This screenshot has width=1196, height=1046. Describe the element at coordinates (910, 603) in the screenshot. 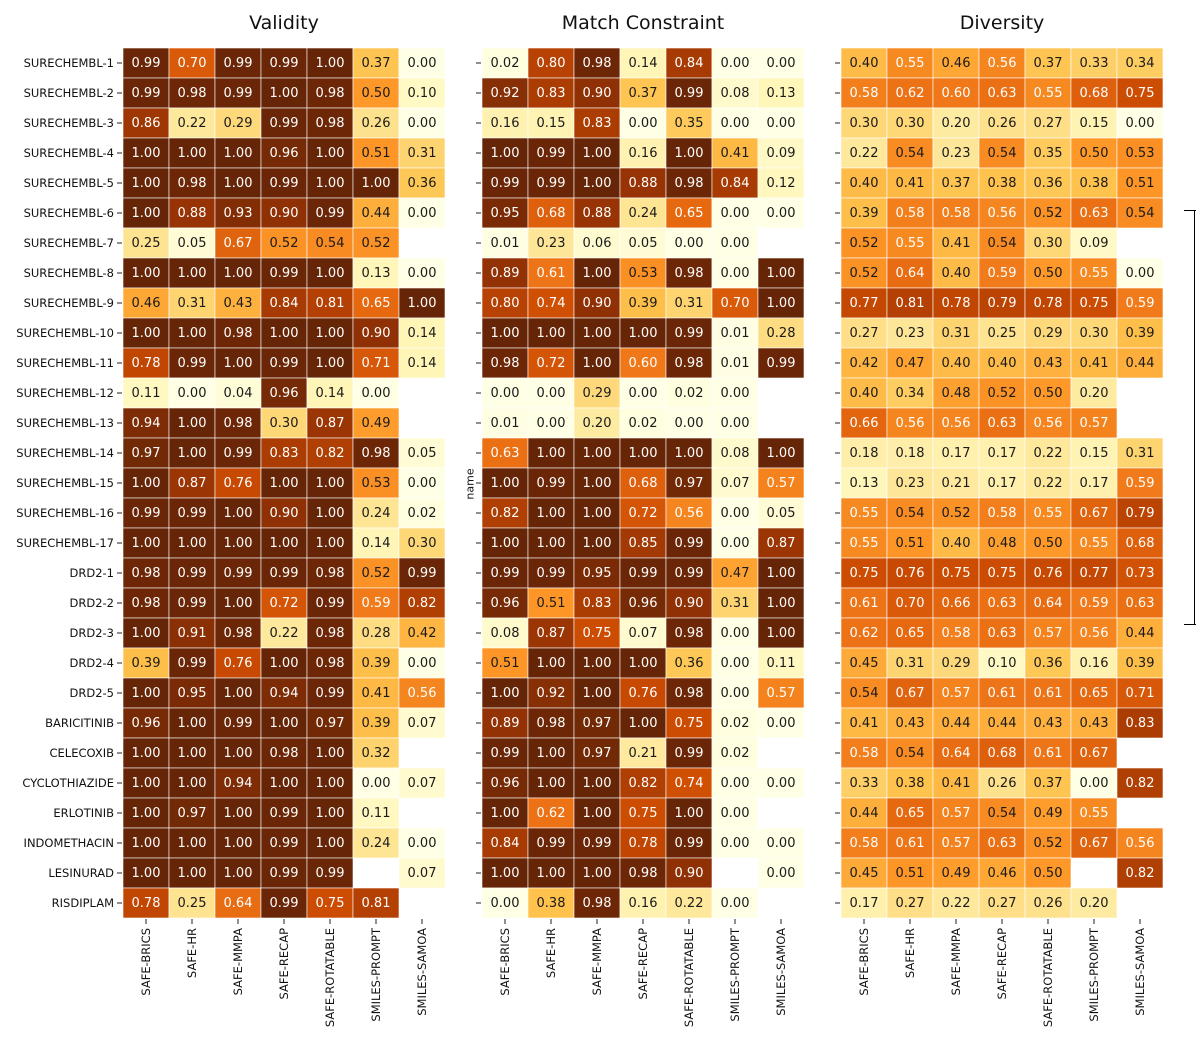

I see `cell-value-label: 0.70` at that location.